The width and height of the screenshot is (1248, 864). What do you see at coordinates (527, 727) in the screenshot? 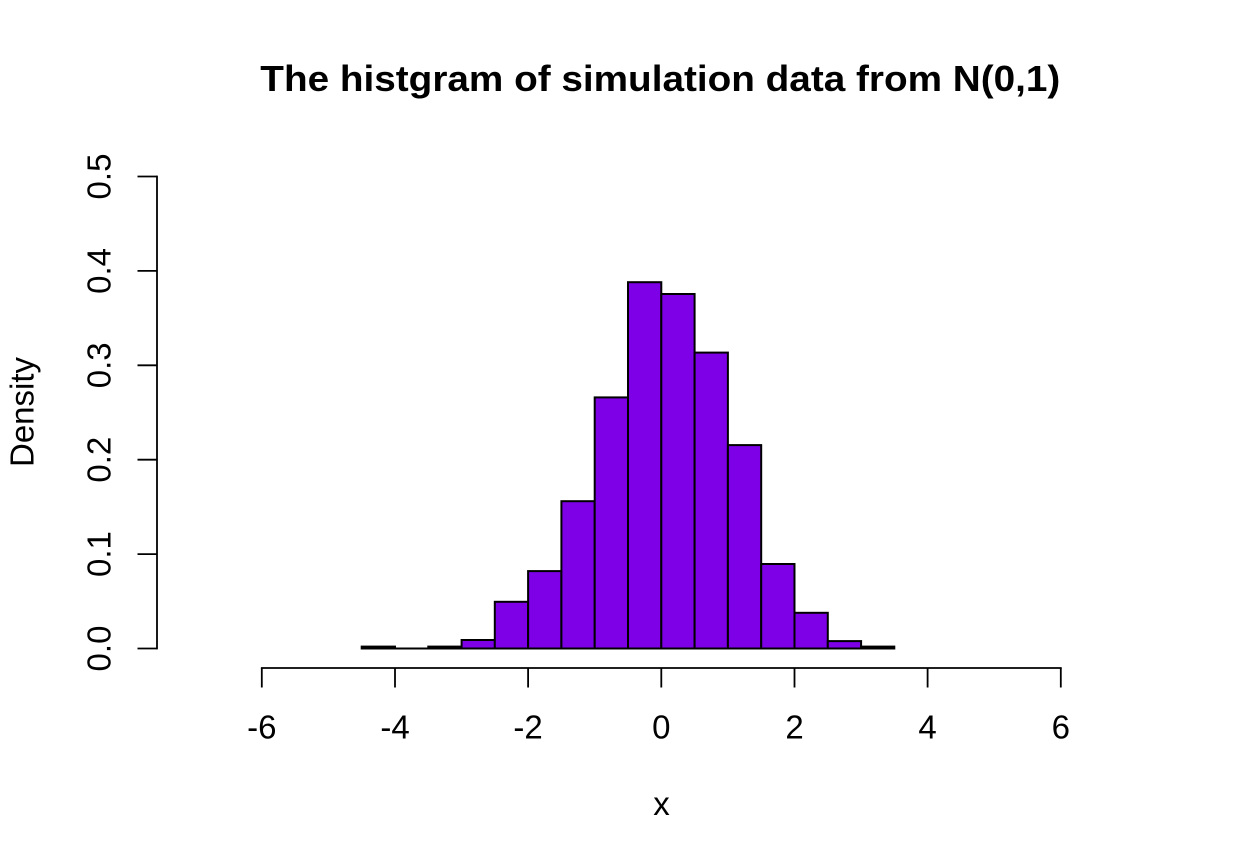
I see `svg-text: -2` at bounding box center [527, 727].